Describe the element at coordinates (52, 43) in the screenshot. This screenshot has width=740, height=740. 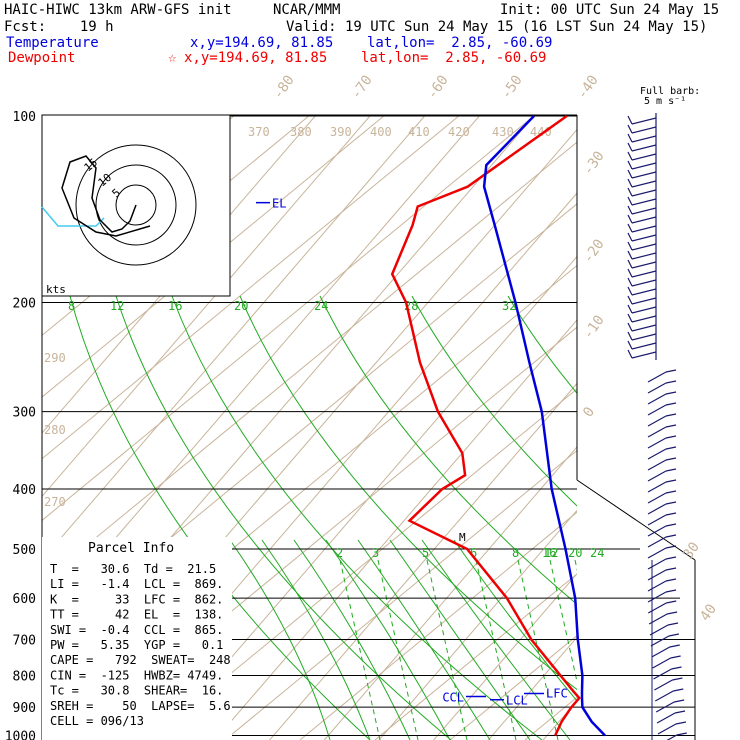
I see `temperature-legend-label: Temperature` at that location.